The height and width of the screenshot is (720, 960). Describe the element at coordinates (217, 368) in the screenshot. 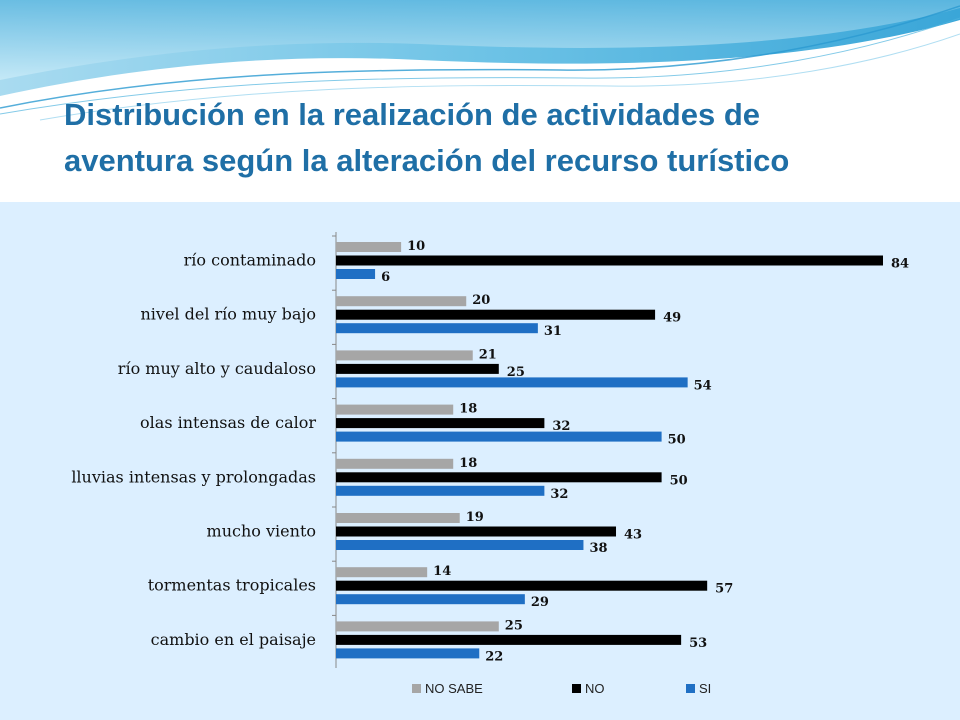

I see `category-label: río muy alto y caudaloso` at that location.